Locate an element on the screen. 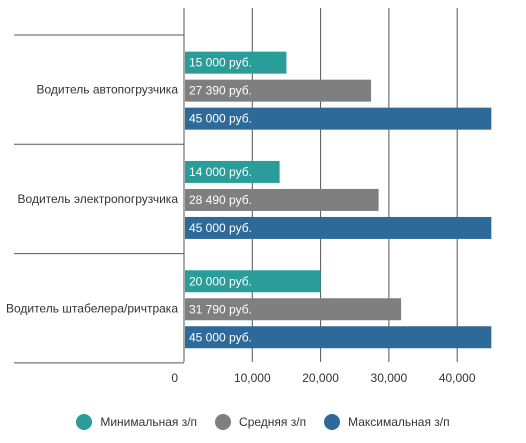 This screenshot has width=526, height=443. legend-item: Минимальная з/п is located at coordinates (136, 422).